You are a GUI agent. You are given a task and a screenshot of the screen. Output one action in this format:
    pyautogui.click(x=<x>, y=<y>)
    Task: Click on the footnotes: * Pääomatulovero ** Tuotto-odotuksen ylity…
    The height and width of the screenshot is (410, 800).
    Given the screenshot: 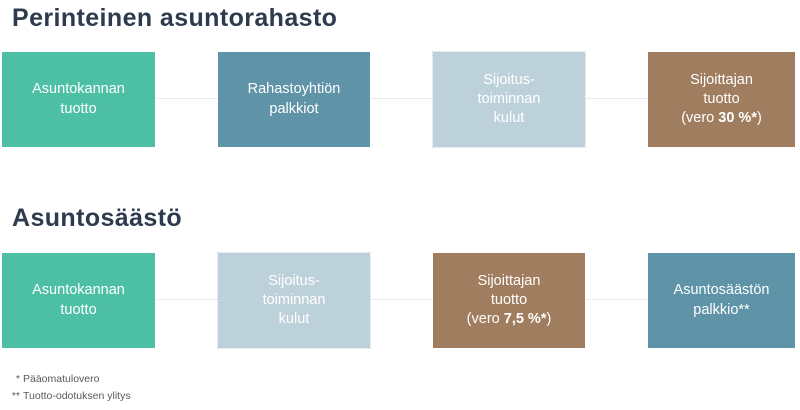 What is the action you would take?
    pyautogui.click(x=69, y=388)
    